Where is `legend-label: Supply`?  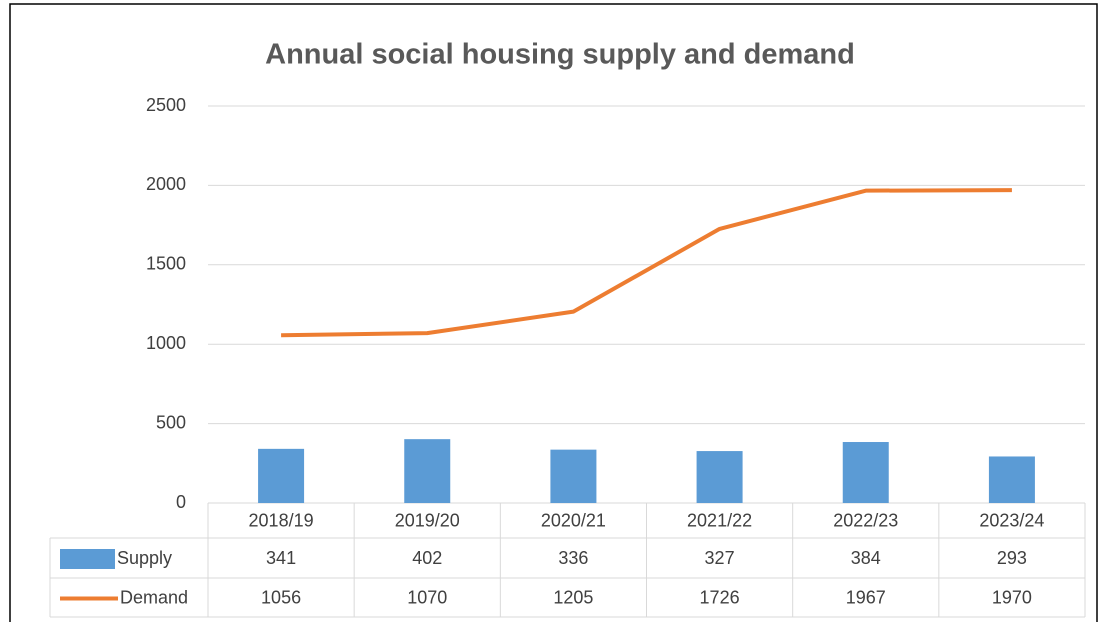
legend-label: Supply is located at coordinates (144, 558).